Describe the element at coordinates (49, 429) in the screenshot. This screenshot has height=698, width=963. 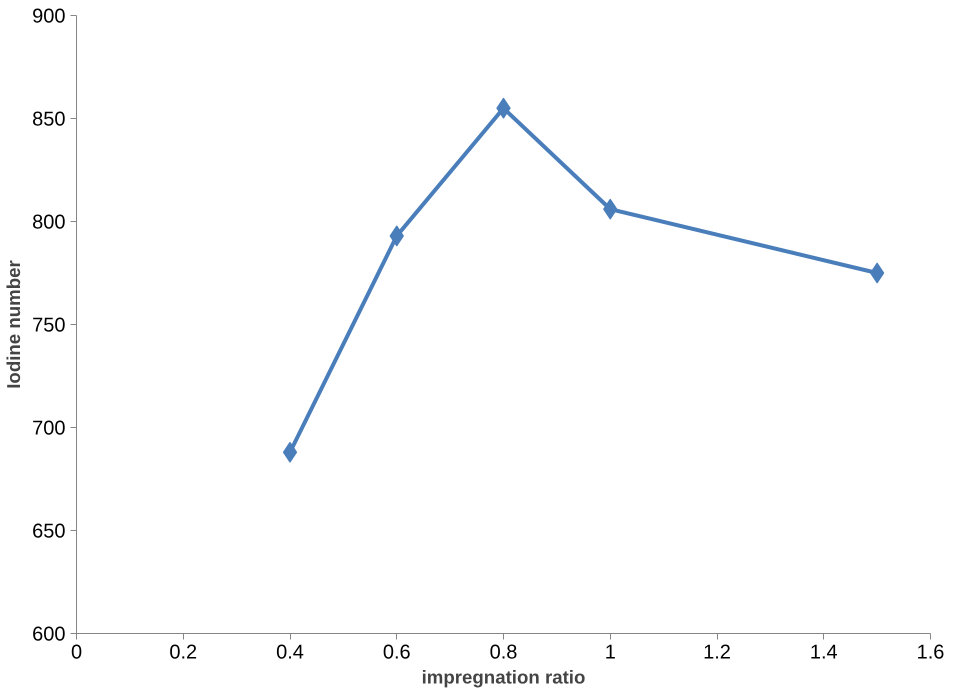
I see `y-tick-label: 700` at that location.